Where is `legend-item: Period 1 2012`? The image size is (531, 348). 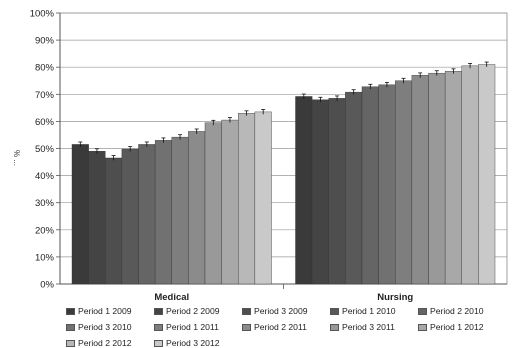
legend-item: Period 1 2012 is located at coordinates (462, 327).